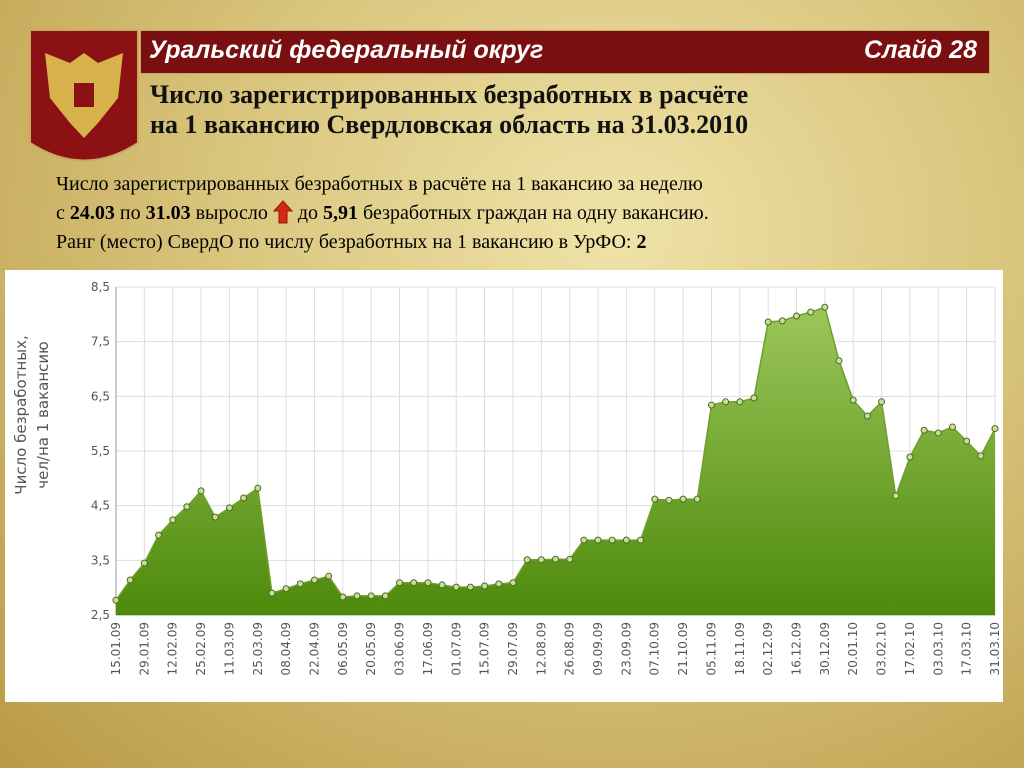 This screenshot has width=1024, height=768. What do you see at coordinates (570, 648) in the screenshot?
I see `x-tick-label: 26.08.09` at bounding box center [570, 648].